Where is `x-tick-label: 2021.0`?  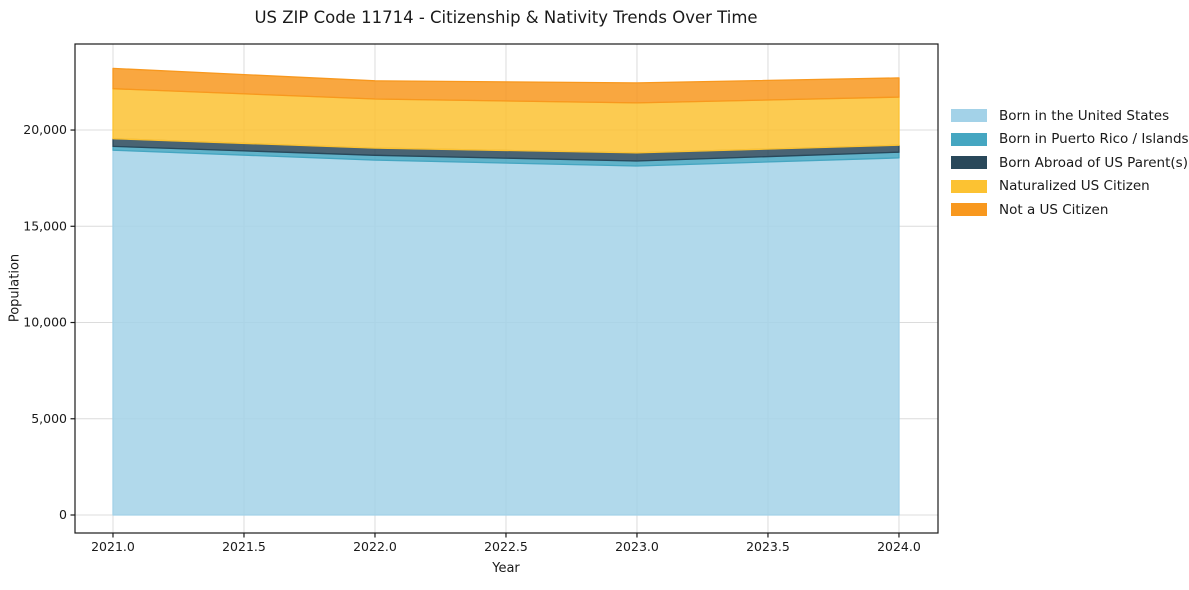 x-tick-label: 2021.0 is located at coordinates (113, 546).